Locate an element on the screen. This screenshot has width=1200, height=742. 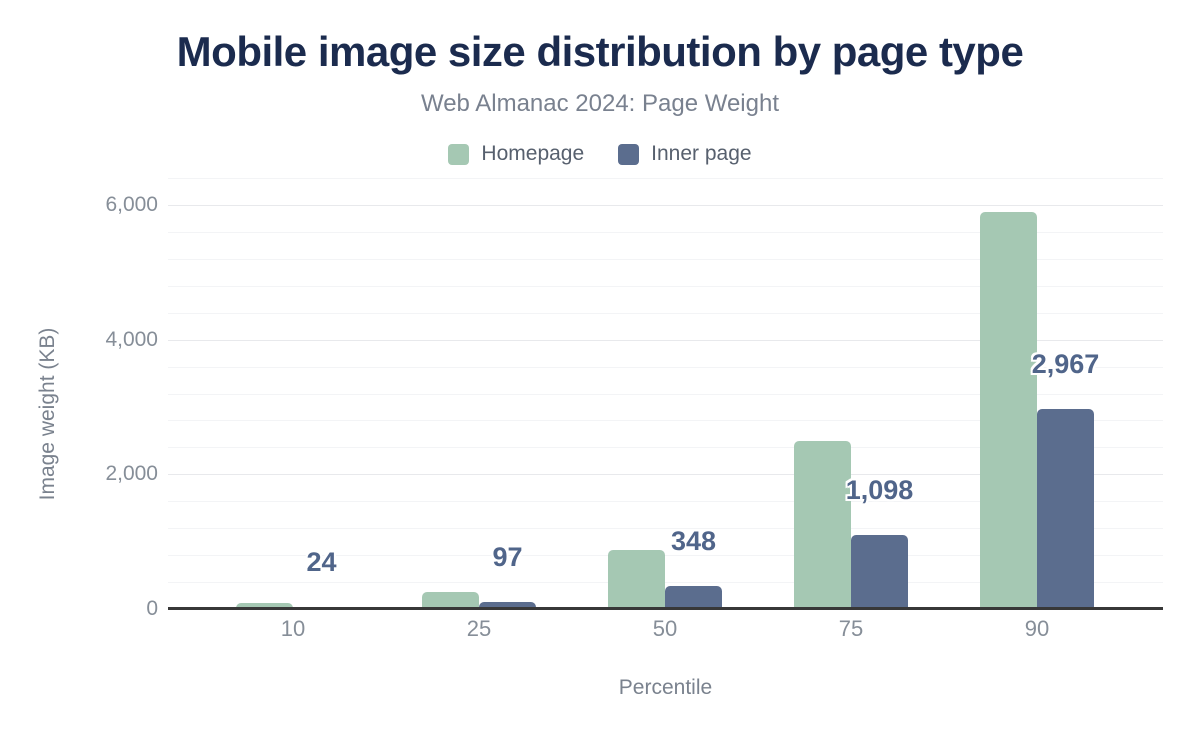
legend-item-homepage: Homepage is located at coordinates (516, 154).